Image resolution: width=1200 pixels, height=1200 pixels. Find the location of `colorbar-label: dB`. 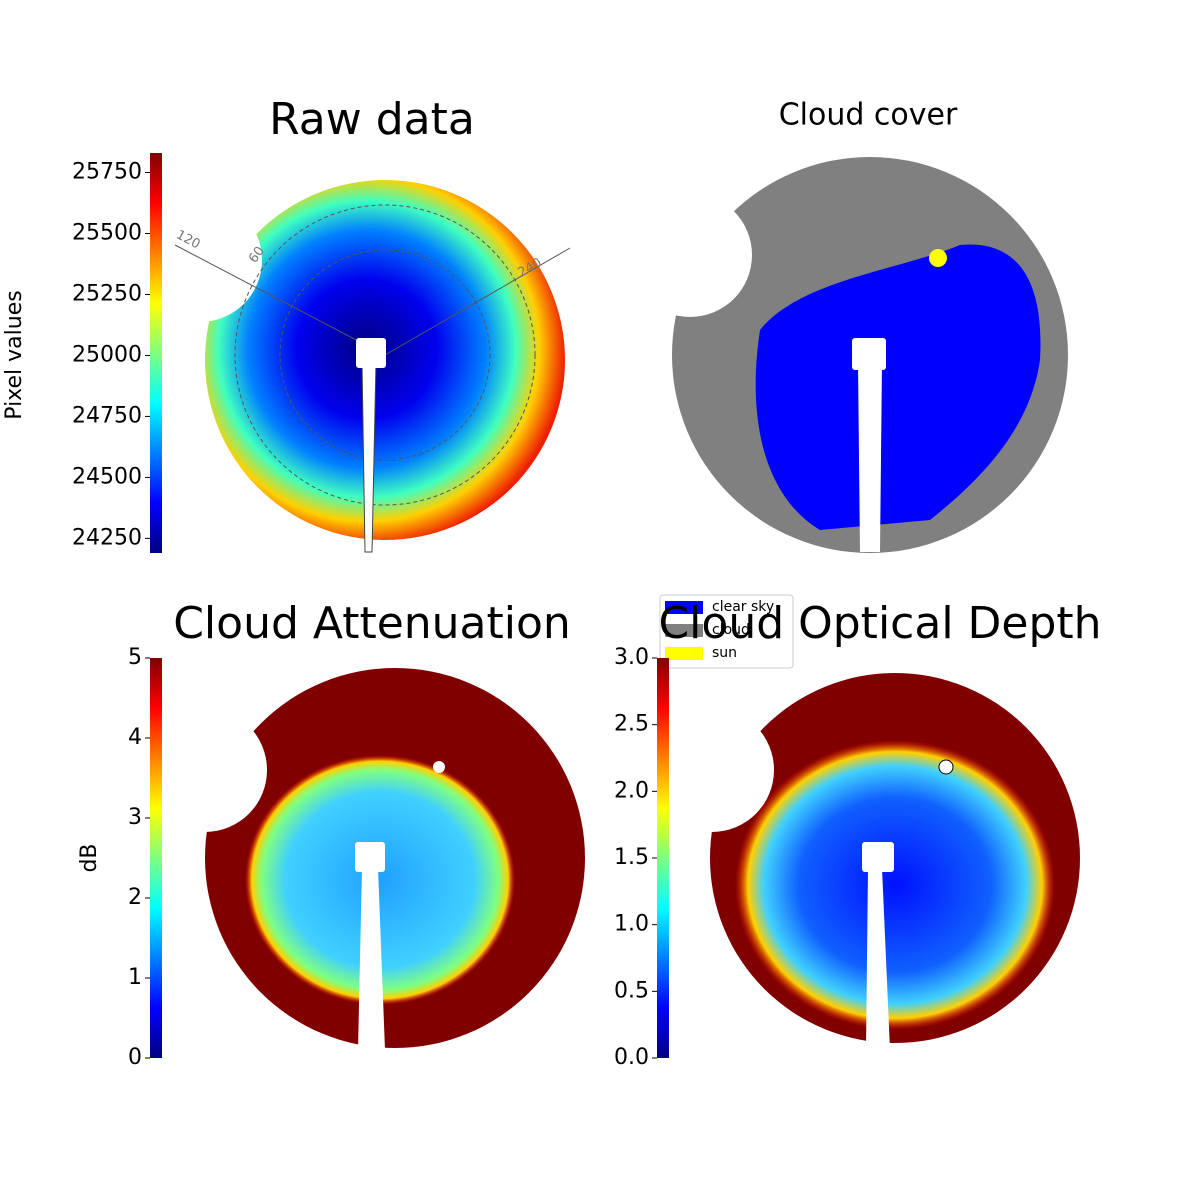

colorbar-label: dB is located at coordinates (89, 857).